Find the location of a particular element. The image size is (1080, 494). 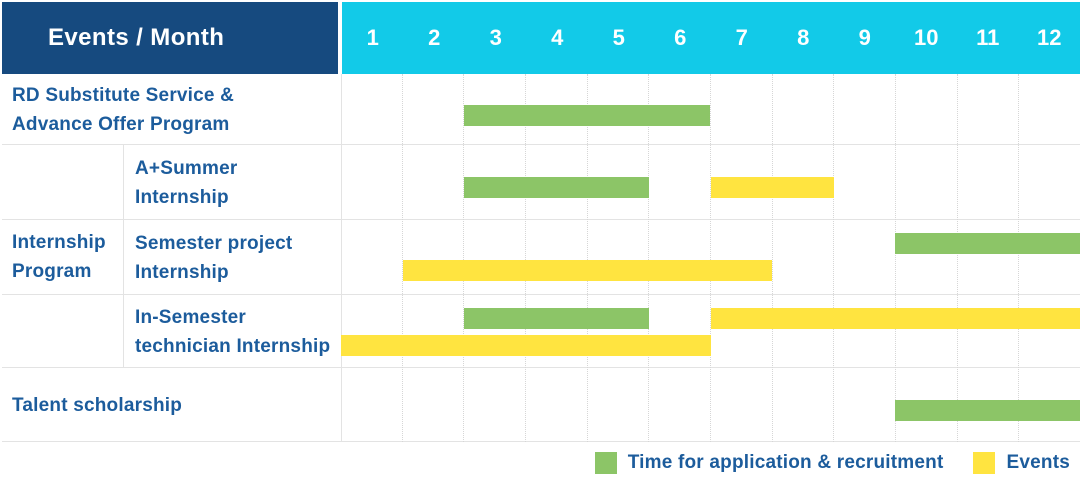

row-label-semester-project-internship: Semester project Internship is located at coordinates (214, 257).